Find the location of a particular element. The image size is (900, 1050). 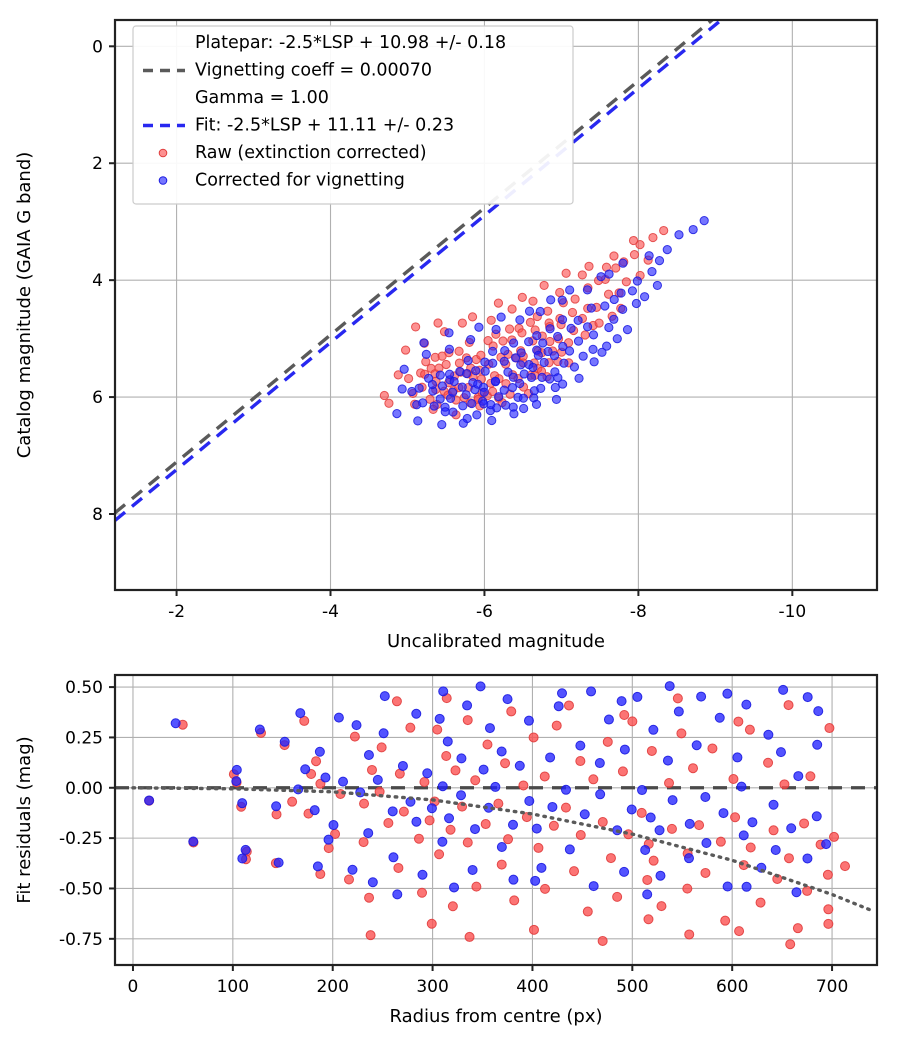

legend-item-label: Vignetting coeff = 0.00070 is located at coordinates (313, 71).